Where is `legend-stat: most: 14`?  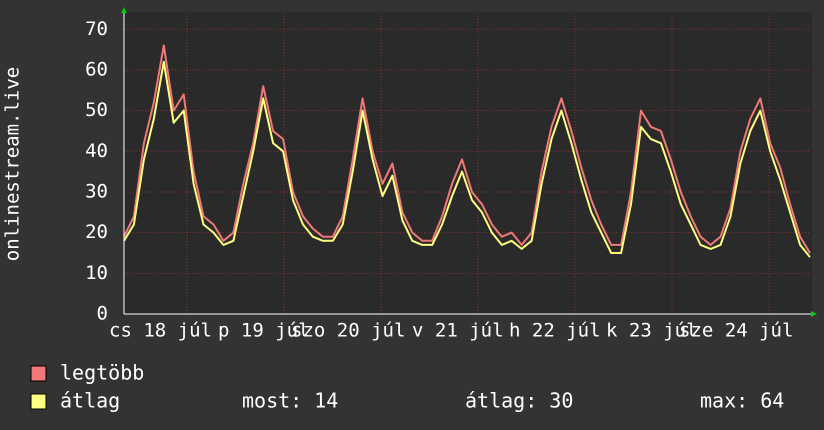 legend-stat: most: 14 is located at coordinates (290, 401).